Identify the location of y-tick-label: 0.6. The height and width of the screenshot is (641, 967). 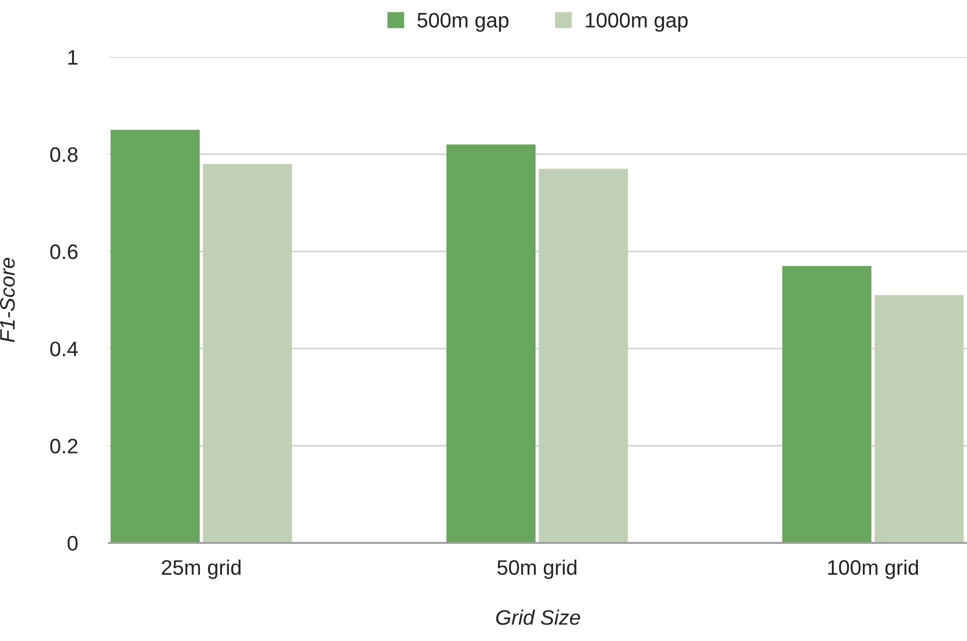
(64, 252).